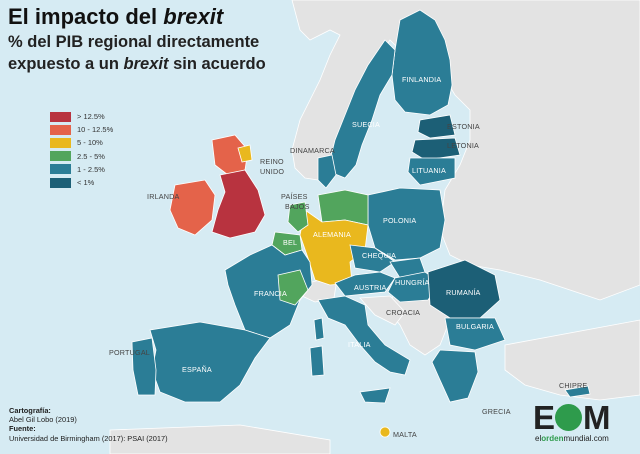  Describe the element at coordinates (22, 429) in the screenshot. I see `credits-fuente-label: Fuente:` at that location.